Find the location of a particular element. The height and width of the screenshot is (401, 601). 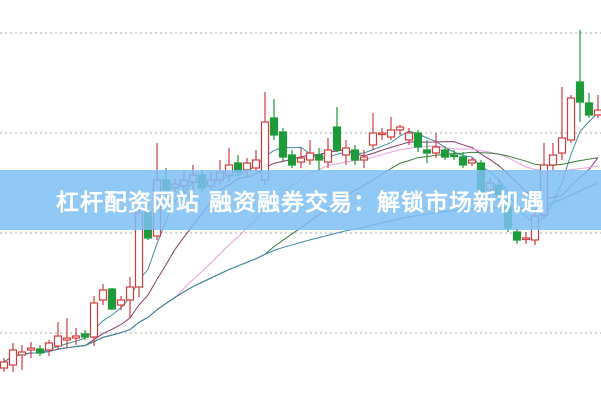

title-banner: 杠杆配资网站 融资融券交易：解锁市场新机遇 is located at coordinates (300, 200).